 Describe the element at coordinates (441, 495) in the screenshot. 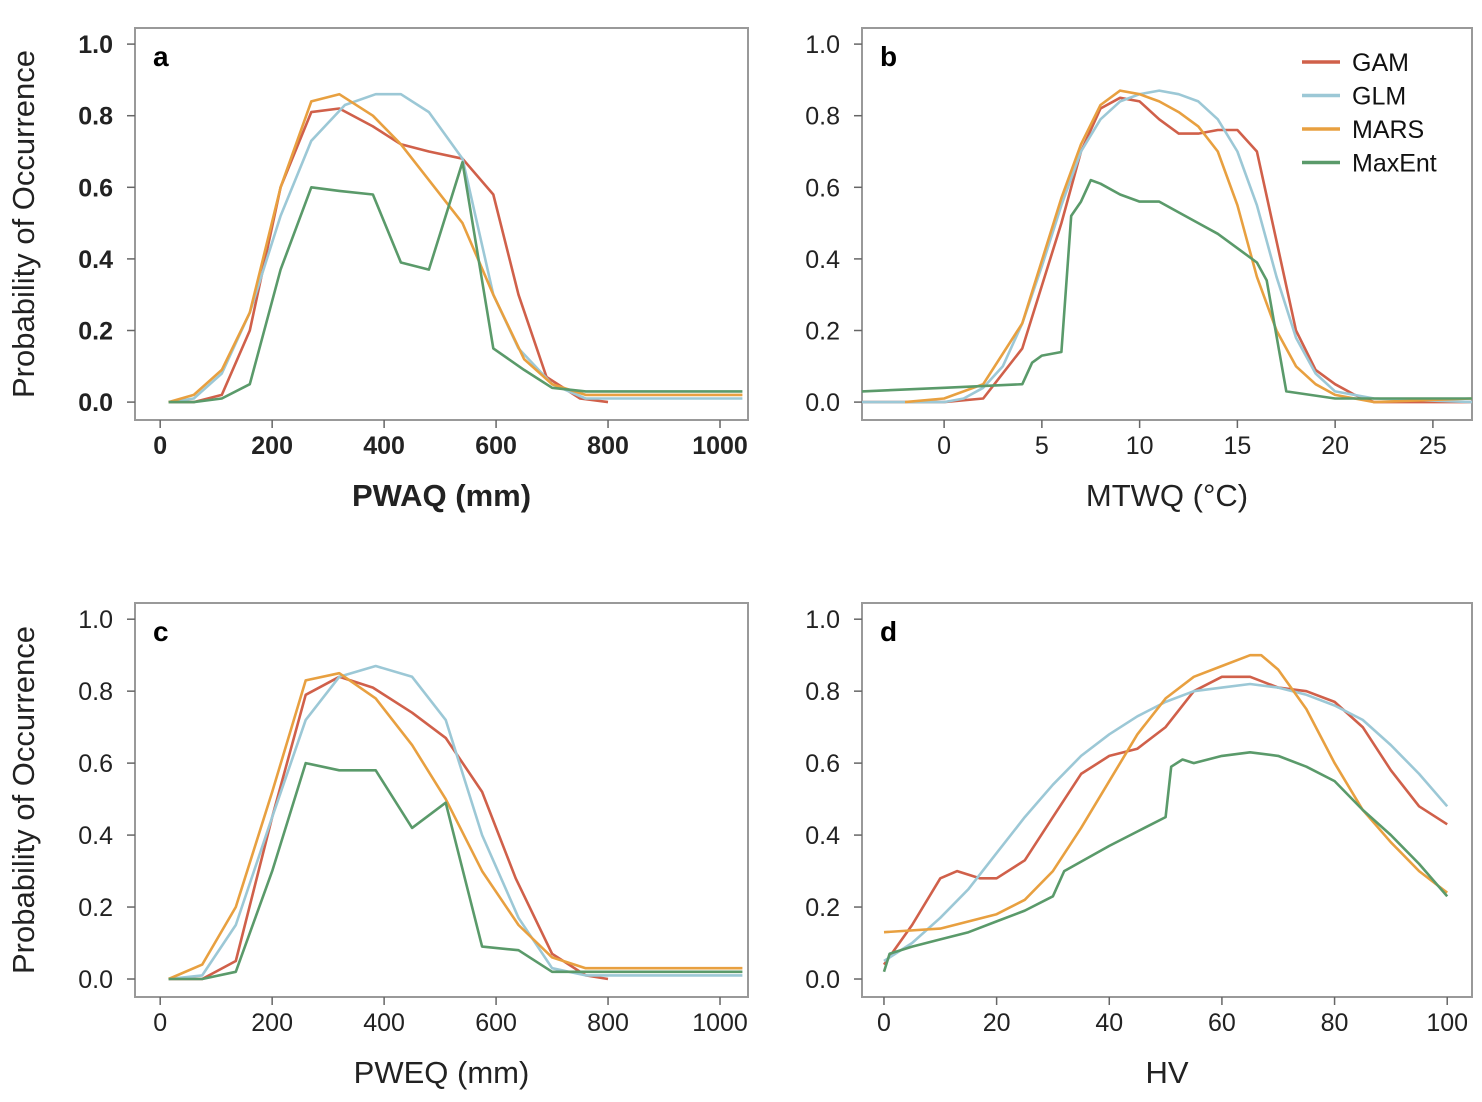

I see `x-axis-label: PWAQ (mm)` at that location.